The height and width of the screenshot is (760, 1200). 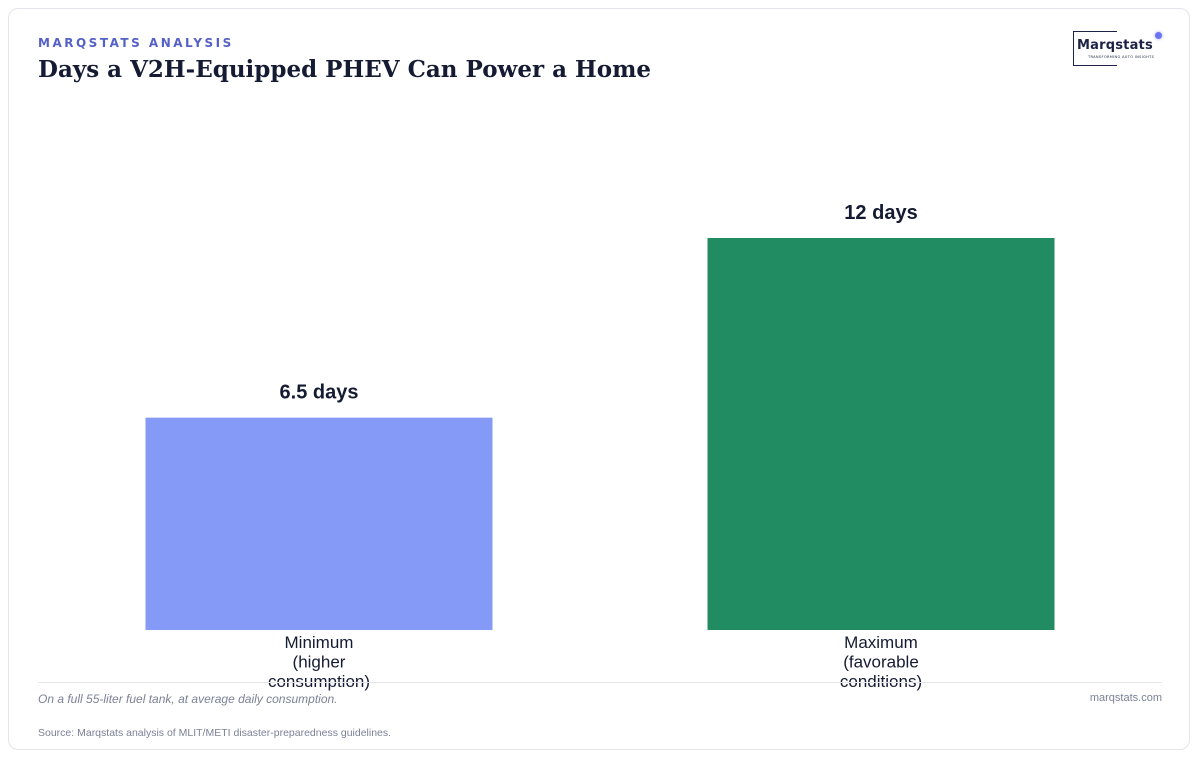 What do you see at coordinates (1115, 45) in the screenshot?
I see `logo-wordmark: Marqstats` at bounding box center [1115, 45].